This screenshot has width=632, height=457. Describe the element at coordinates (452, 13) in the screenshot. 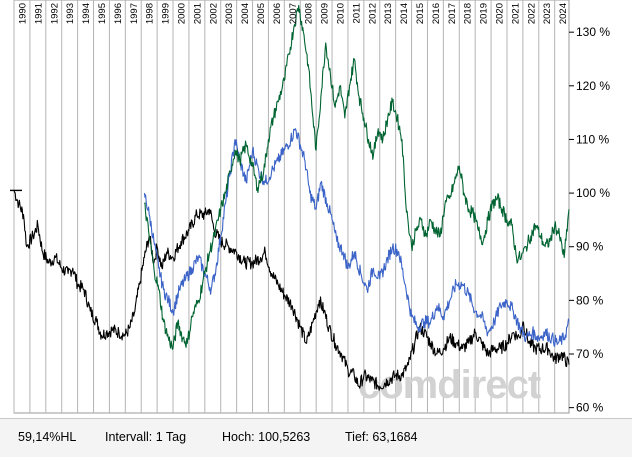

I see `year-label: 2017` at that location.